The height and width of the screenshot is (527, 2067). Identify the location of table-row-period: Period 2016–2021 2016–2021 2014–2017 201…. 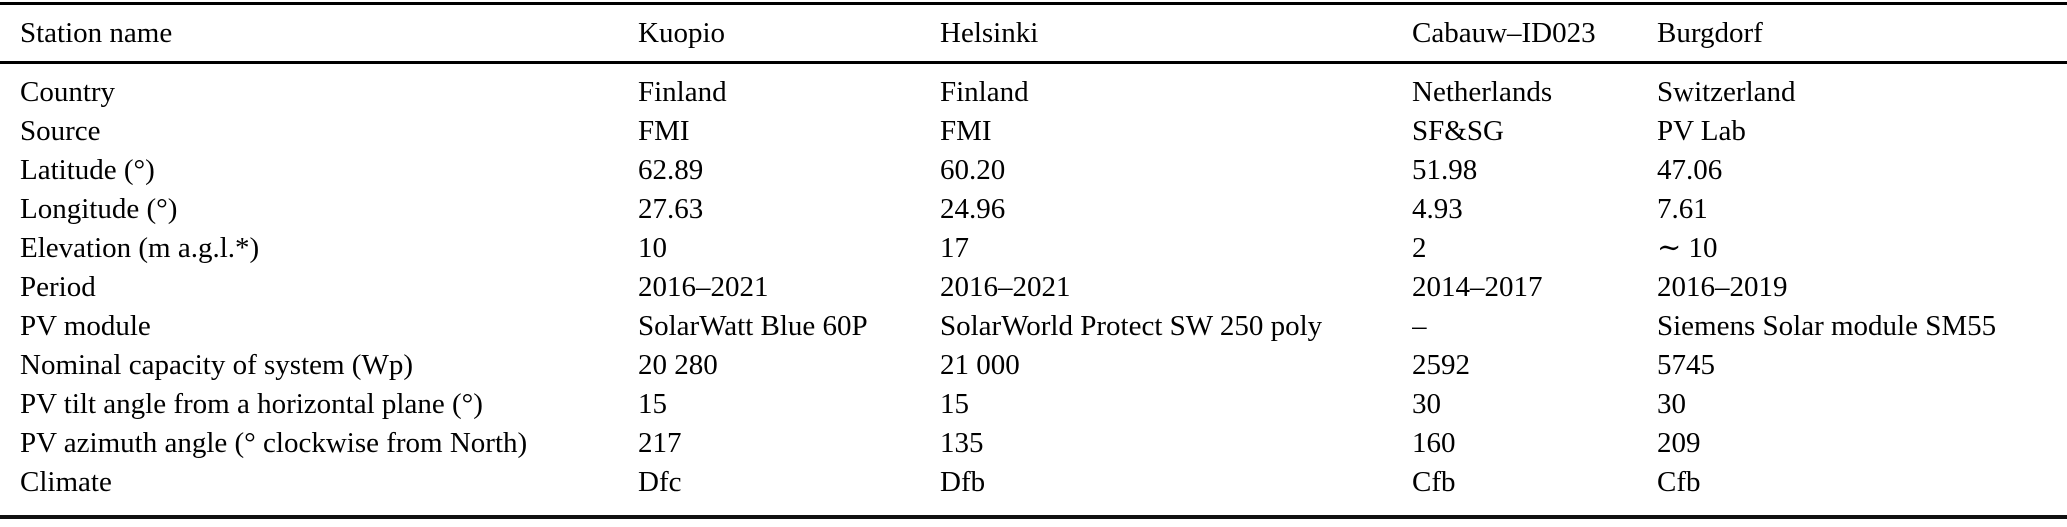
(1033, 287).